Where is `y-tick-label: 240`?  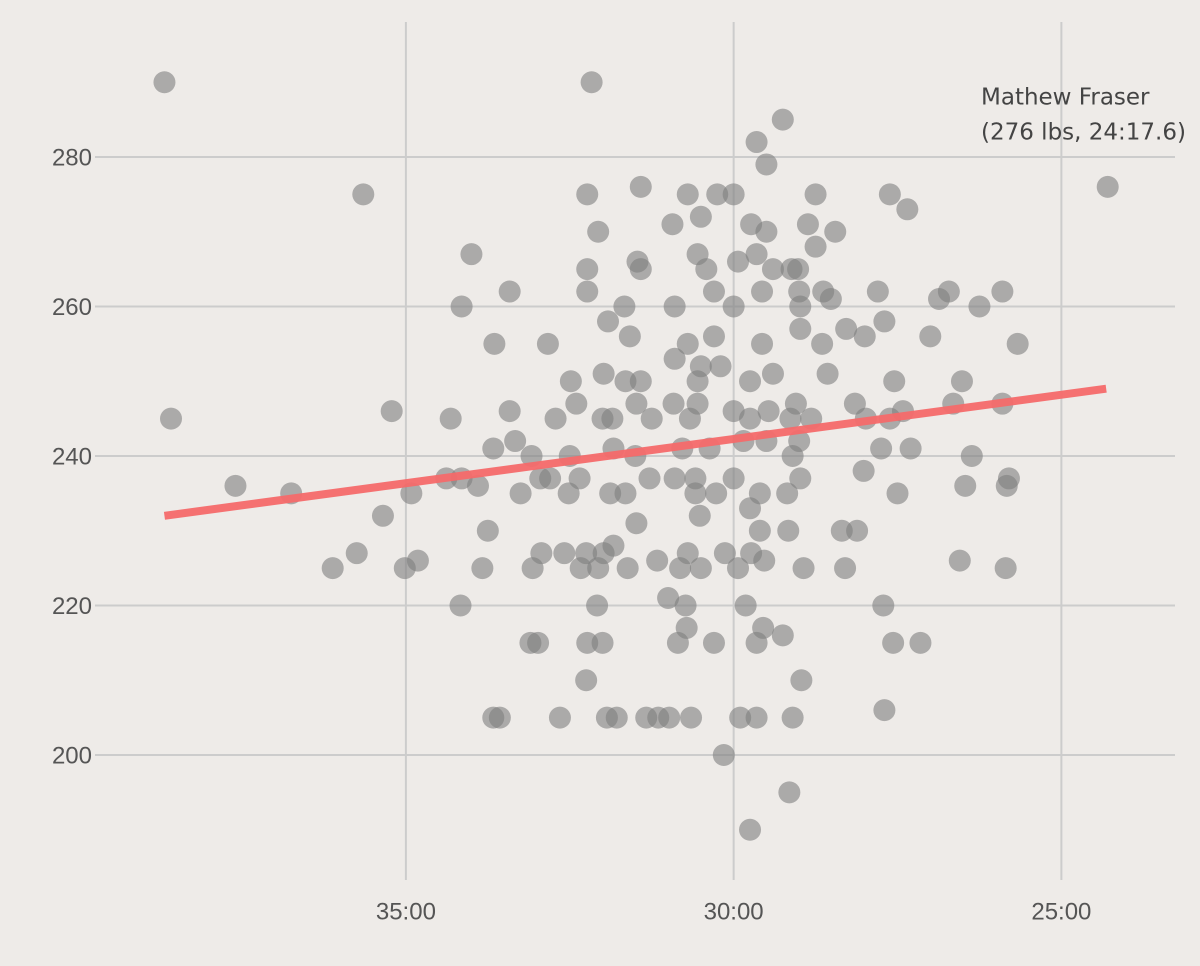 y-tick-label: 240 is located at coordinates (72, 456).